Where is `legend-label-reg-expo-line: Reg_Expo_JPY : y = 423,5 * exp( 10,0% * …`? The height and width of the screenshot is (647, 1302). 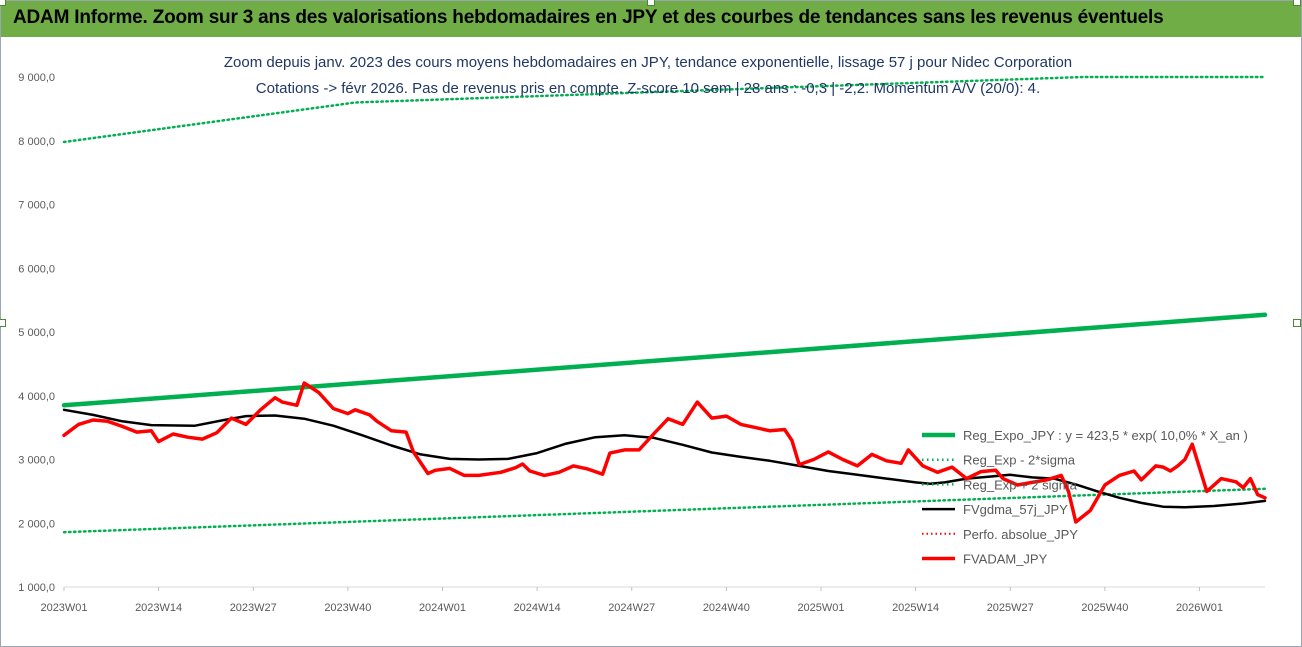 legend-label-reg-expo-line: Reg_Expo_JPY : y = 423,5 * exp( 10,0% * … is located at coordinates (1105, 435).